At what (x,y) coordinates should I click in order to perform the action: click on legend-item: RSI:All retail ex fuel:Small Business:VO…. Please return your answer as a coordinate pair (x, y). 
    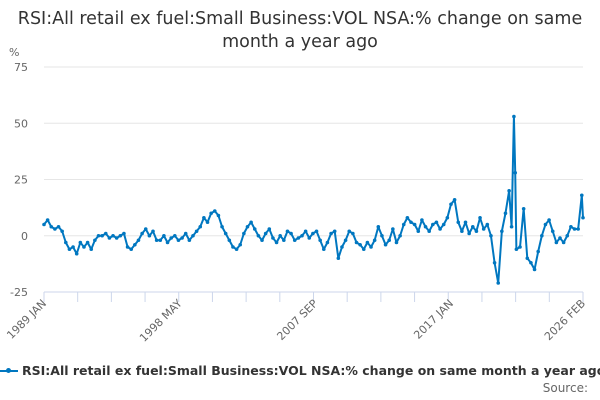
    Looking at the image, I should click on (300, 370).